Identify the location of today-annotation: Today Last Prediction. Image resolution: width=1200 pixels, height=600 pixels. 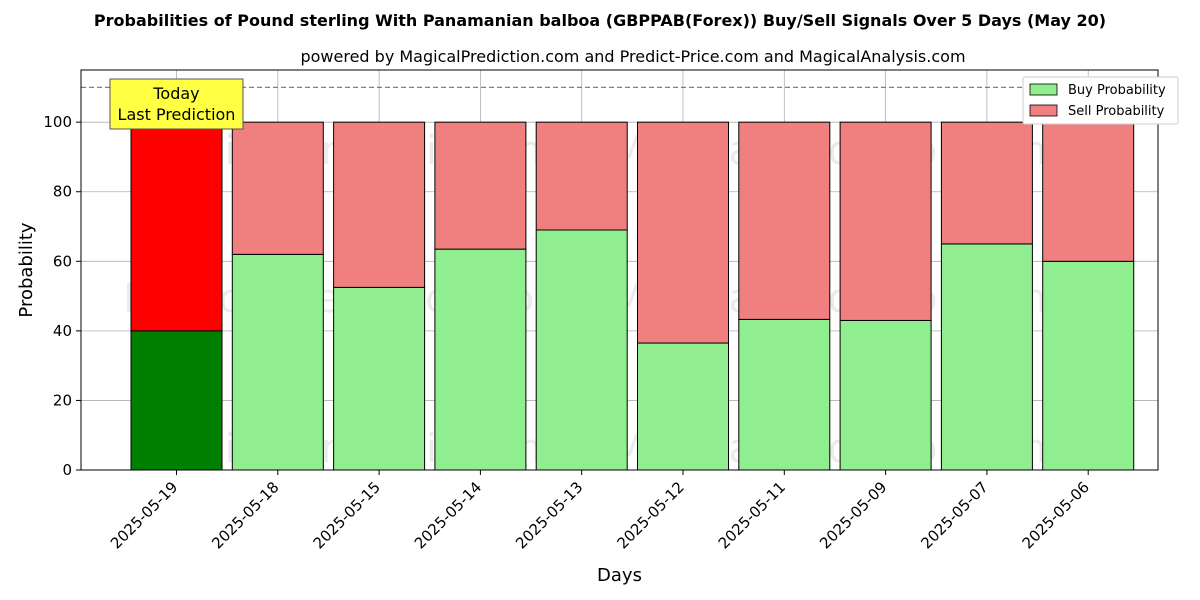
(176, 104).